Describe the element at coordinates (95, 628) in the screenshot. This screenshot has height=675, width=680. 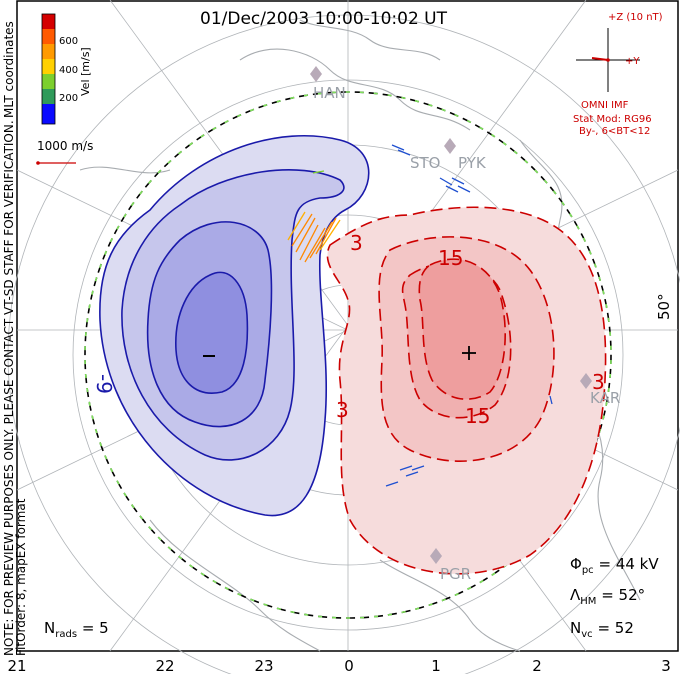
I see `nrads-value: = 5` at that location.